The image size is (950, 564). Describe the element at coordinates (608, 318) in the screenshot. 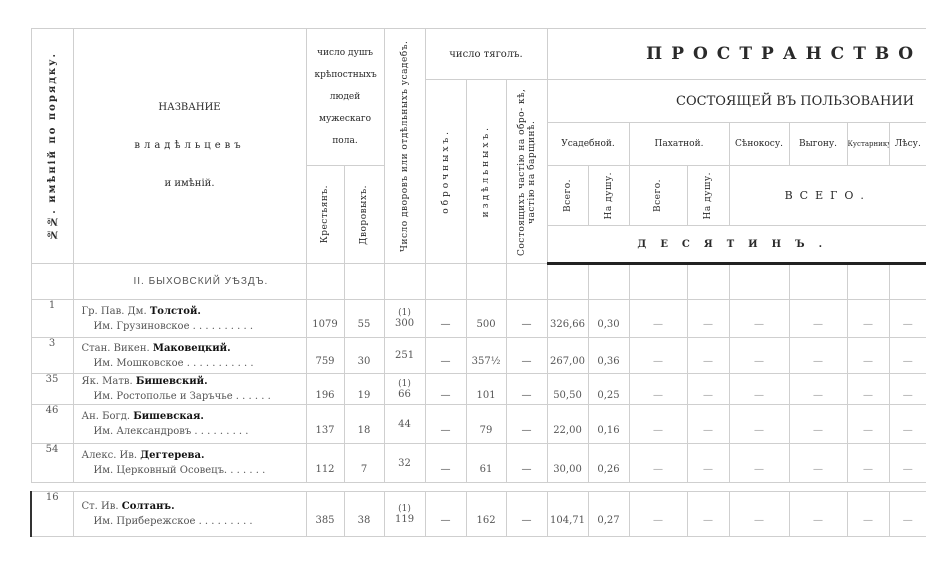

I see `cell-usad-per: 0,30` at that location.